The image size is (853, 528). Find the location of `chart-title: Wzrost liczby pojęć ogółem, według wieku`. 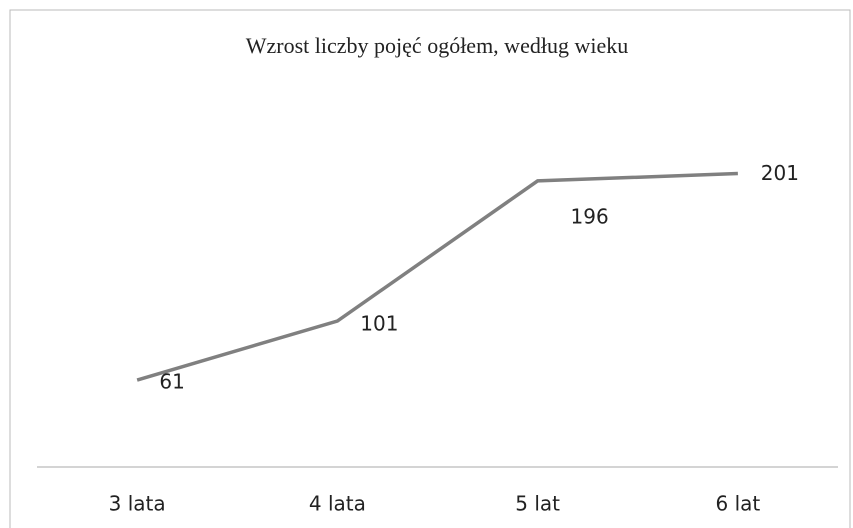

chart-title: Wzrost liczby pojęć ogółem, według wieku is located at coordinates (437, 45).